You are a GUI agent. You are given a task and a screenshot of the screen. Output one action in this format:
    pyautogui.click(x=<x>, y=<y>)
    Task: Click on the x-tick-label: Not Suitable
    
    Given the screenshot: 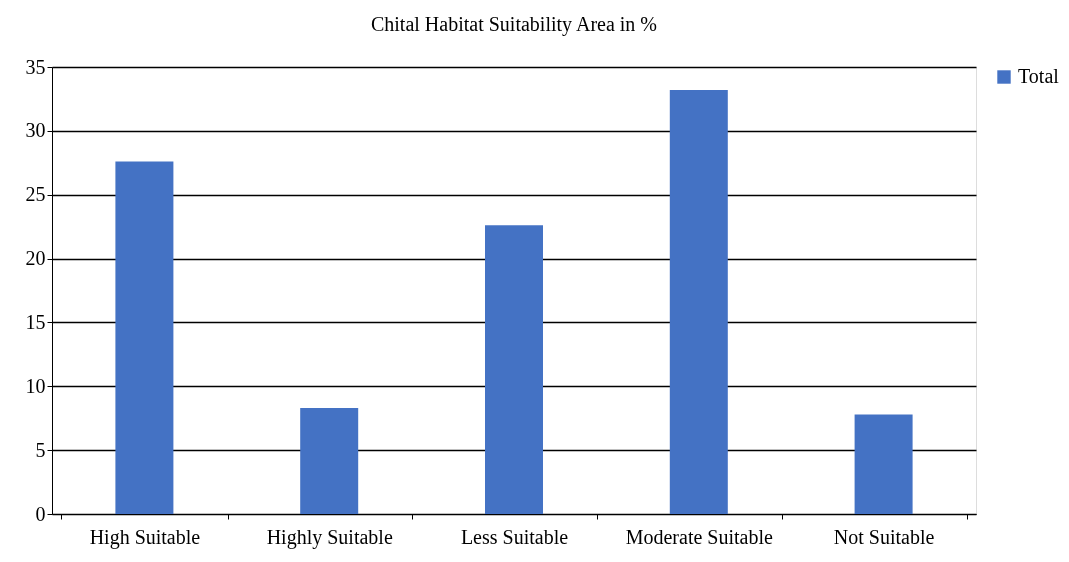 What is the action you would take?
    pyautogui.click(x=884, y=536)
    